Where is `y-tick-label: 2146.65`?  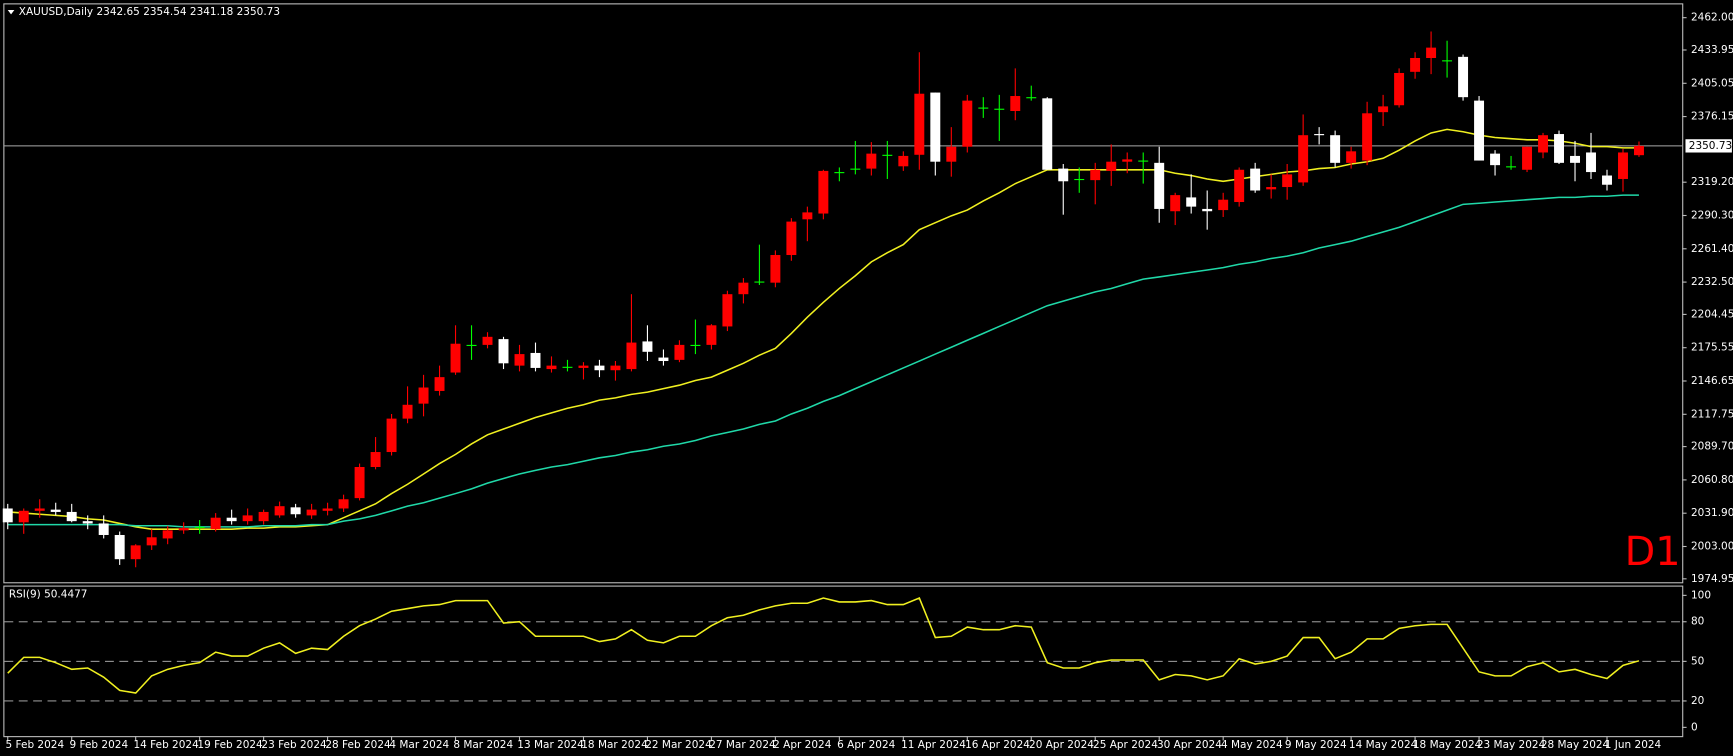 y-tick-label: 2146.65 is located at coordinates (1712, 381).